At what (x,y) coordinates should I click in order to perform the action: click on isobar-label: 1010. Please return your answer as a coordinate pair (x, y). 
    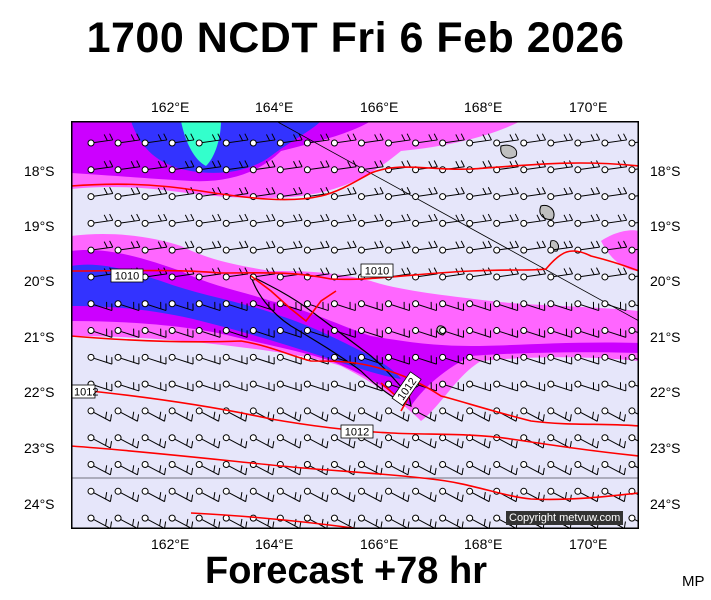
    Looking at the image, I should click on (127, 275).